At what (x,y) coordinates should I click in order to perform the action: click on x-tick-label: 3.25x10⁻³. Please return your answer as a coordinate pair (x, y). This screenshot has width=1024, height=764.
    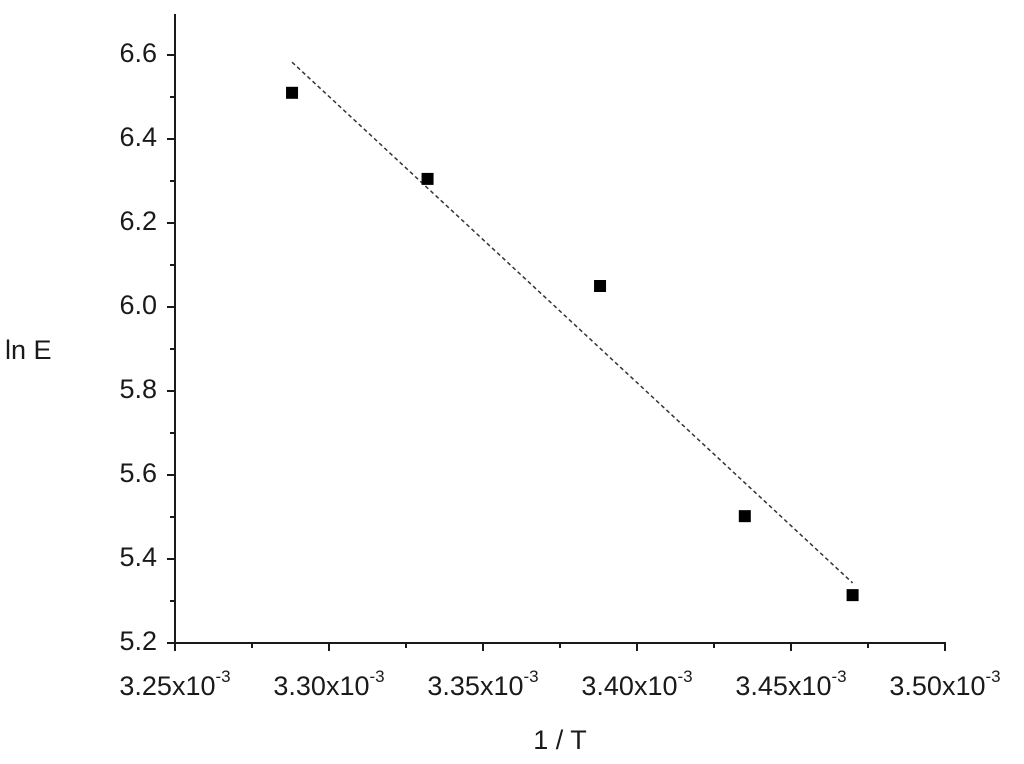
    Looking at the image, I should click on (174, 684).